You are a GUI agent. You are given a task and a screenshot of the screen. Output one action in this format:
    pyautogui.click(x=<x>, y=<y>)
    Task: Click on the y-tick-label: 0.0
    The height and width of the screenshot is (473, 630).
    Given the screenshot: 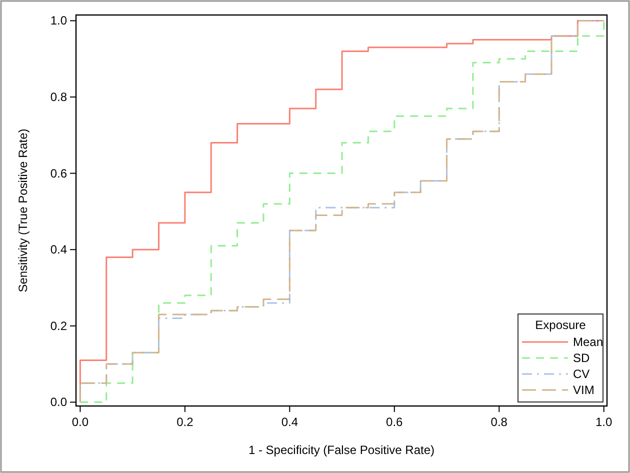 What is the action you would take?
    pyautogui.click(x=59, y=402)
    